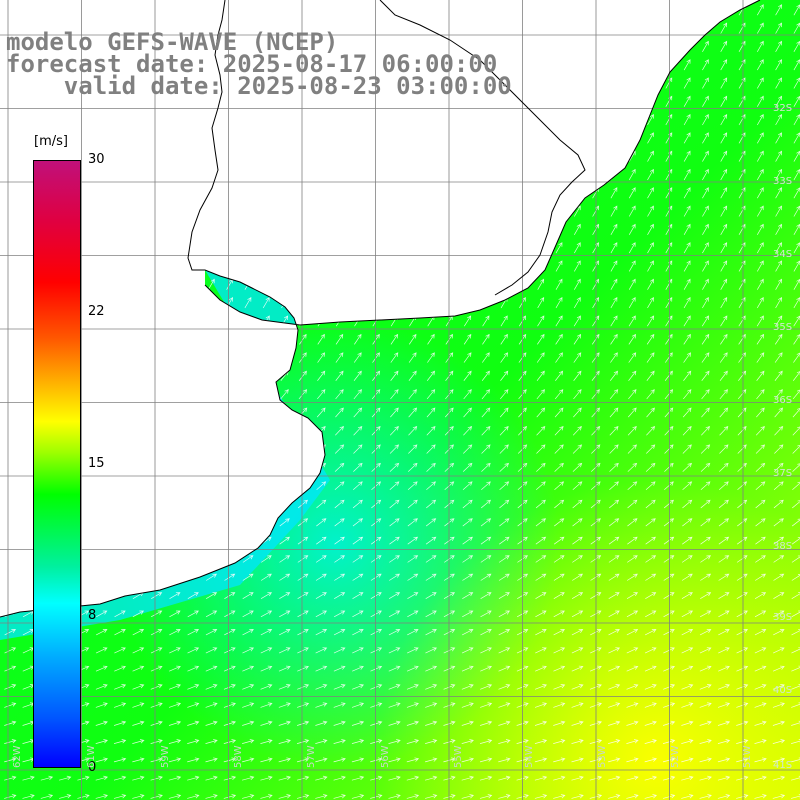  I want to click on lon-label: 51W, so click(747, 756).